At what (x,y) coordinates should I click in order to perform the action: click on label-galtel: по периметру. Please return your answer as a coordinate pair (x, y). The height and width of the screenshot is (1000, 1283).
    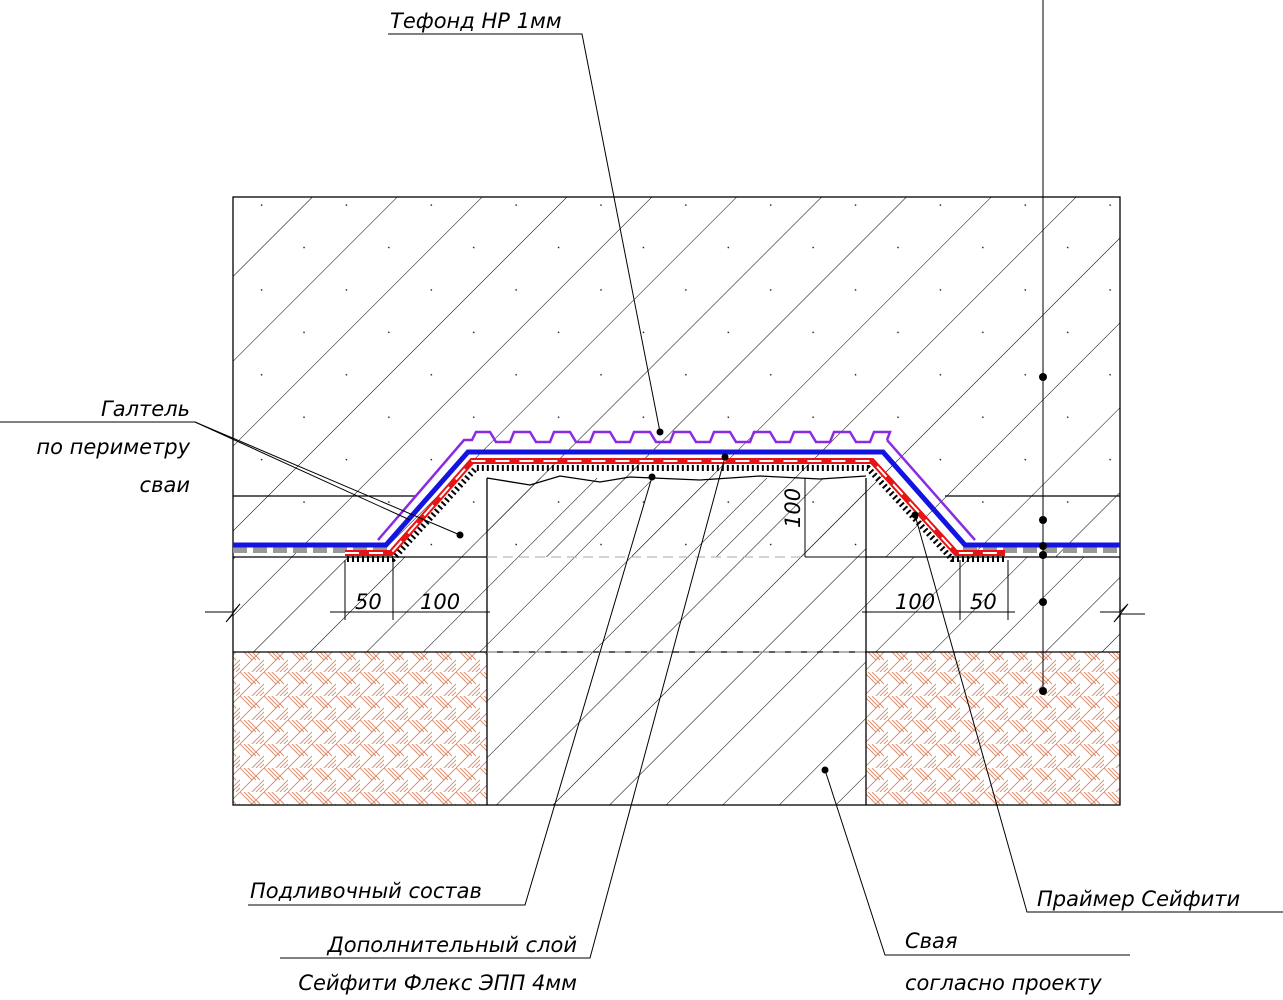
    Looking at the image, I should click on (113, 447).